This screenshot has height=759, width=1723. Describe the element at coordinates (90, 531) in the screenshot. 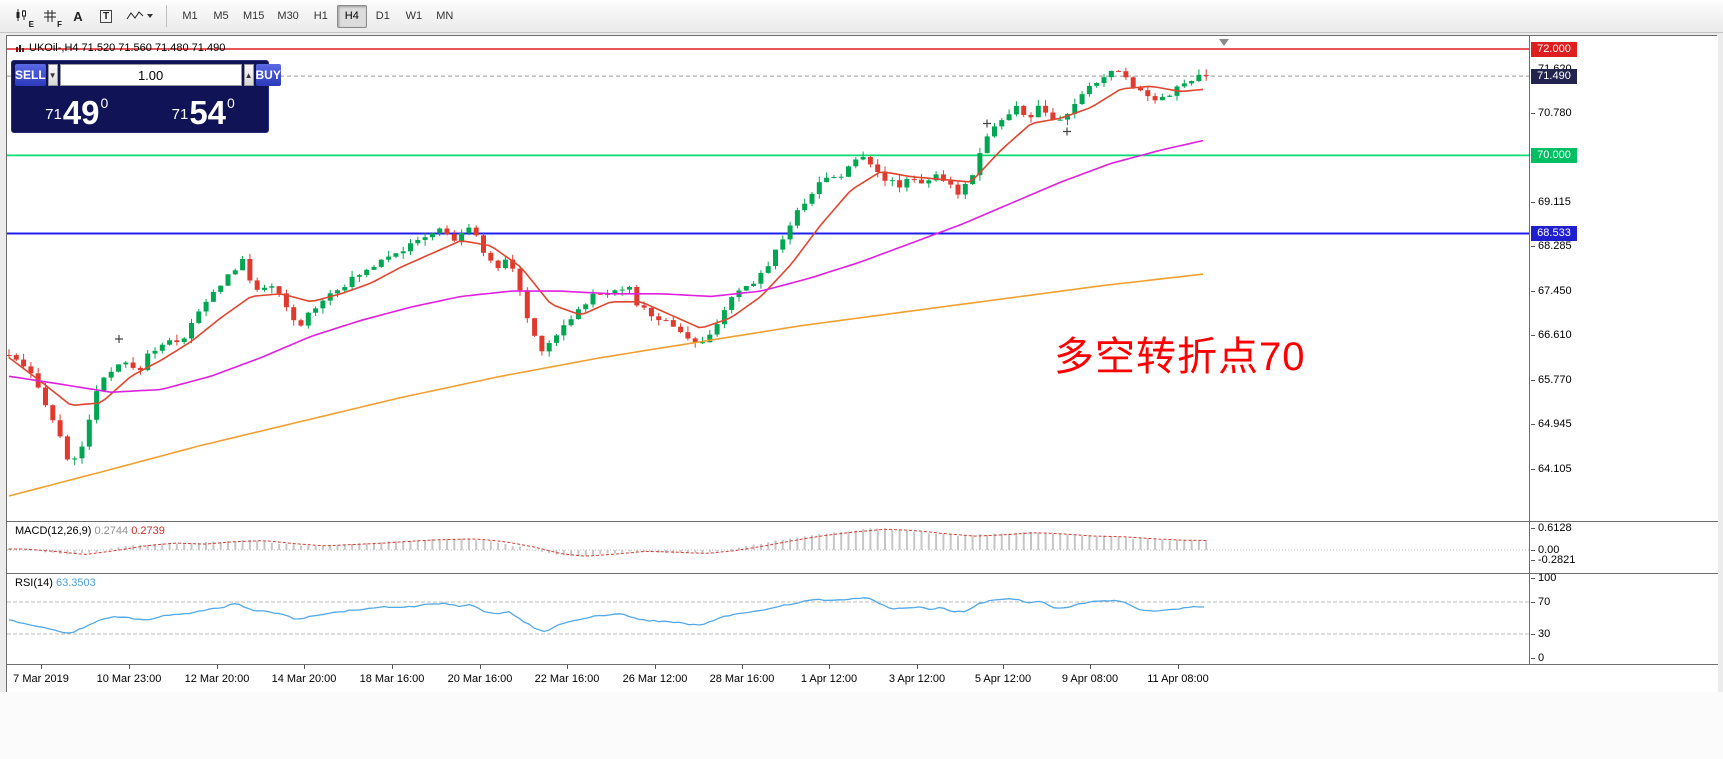

I see `macd-label: MACD(12,26,9) 0.2744 0.2739` at that location.